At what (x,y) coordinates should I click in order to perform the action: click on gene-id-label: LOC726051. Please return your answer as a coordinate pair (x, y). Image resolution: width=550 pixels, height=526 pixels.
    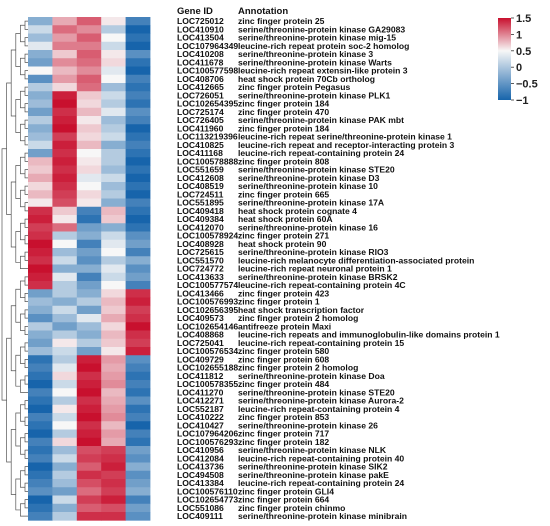
    Looking at the image, I should click on (200, 95).